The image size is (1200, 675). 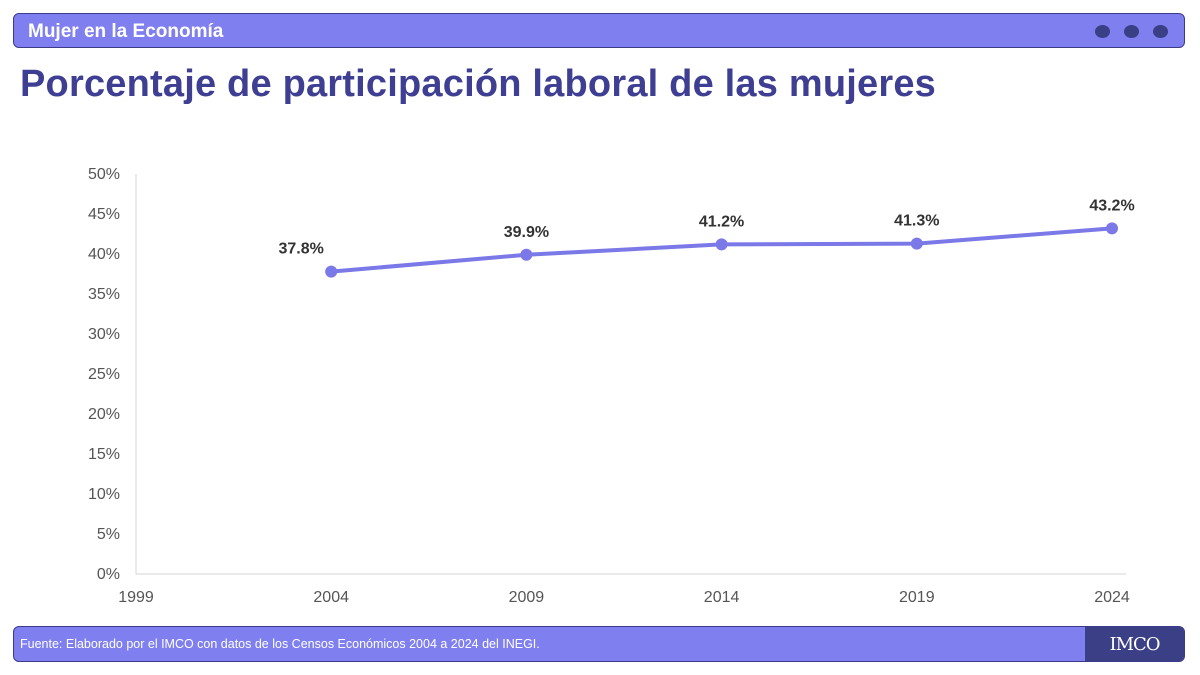 I want to click on y-tick-label: 20%, so click(x=104, y=414).